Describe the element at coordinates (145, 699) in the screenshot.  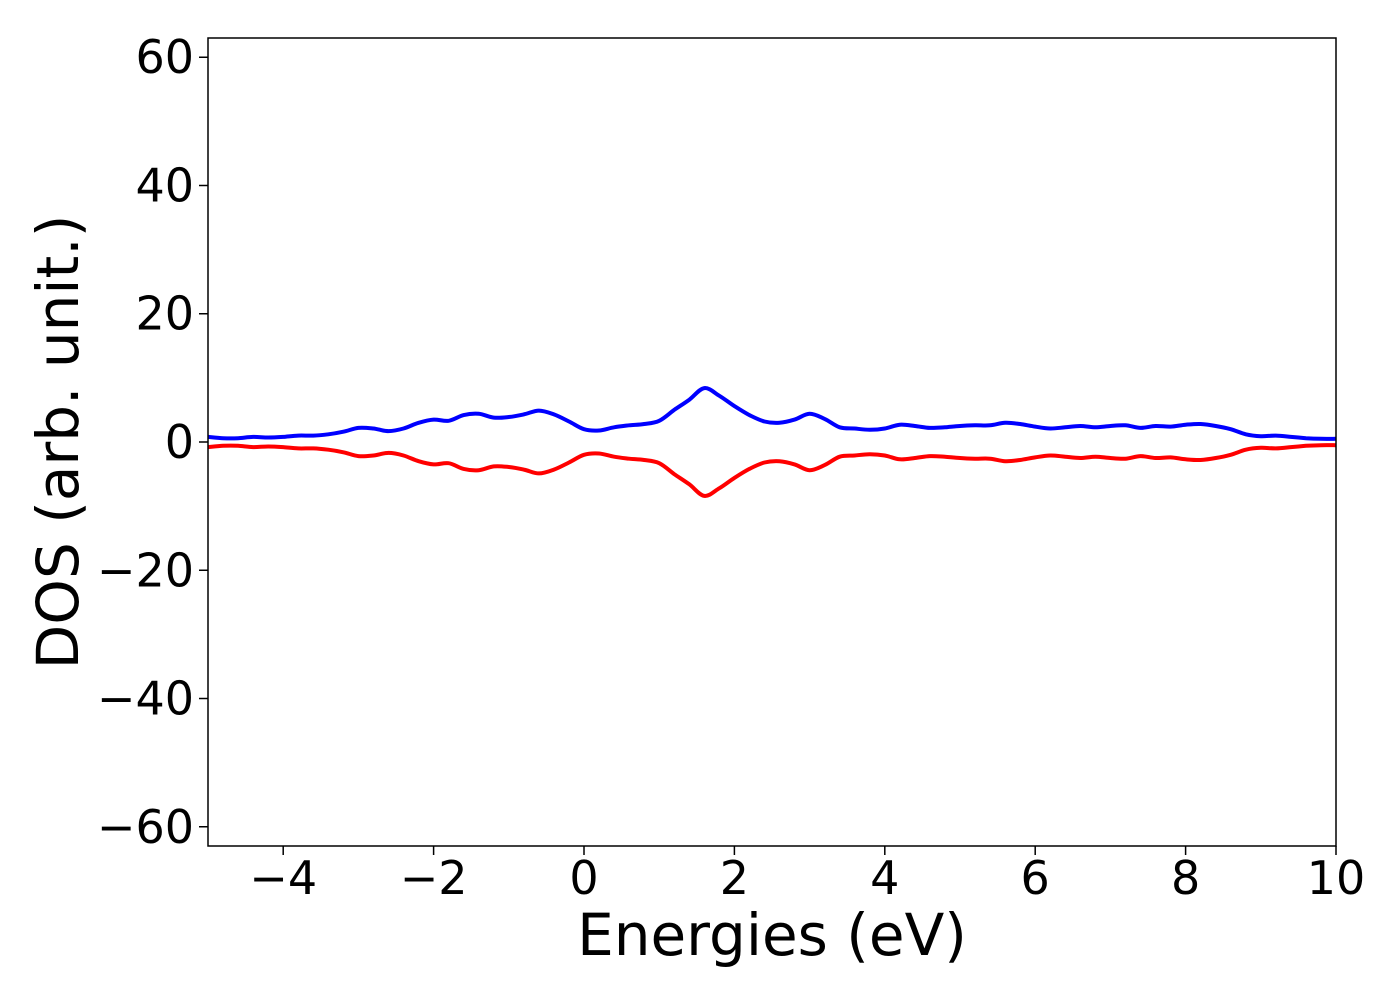
I see `y-tick-label: −40` at that location.